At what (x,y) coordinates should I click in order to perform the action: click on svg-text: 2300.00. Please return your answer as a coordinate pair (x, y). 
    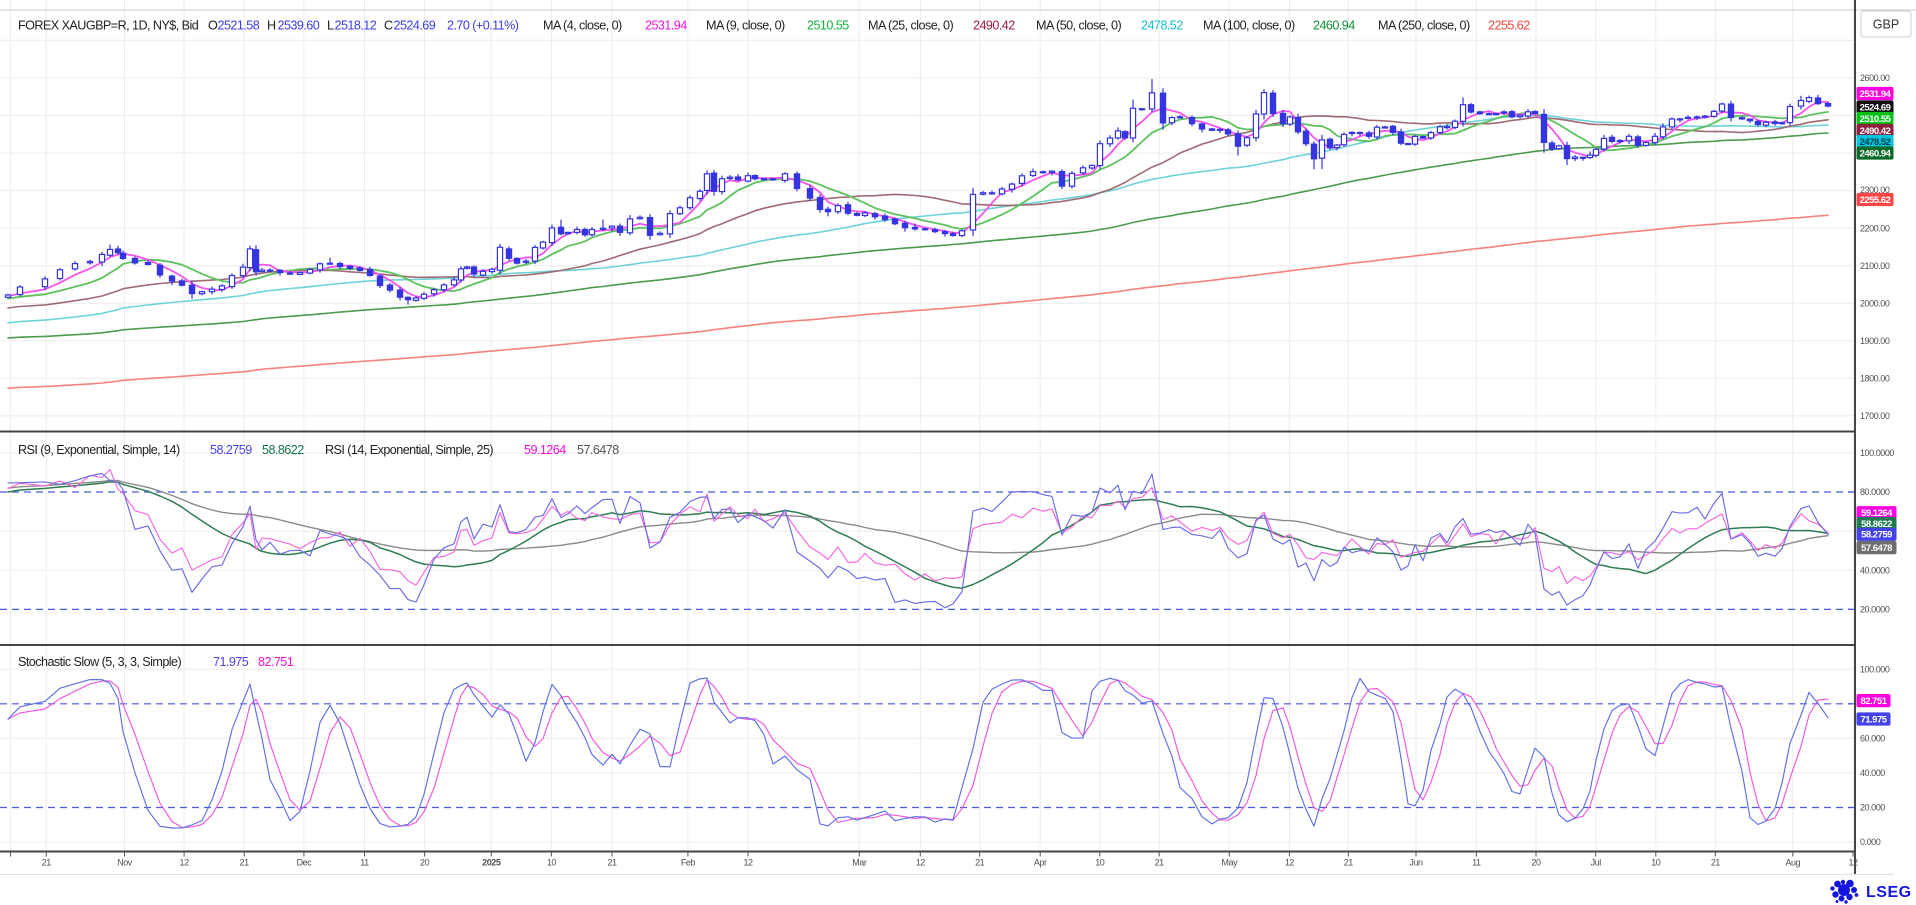
    Looking at the image, I should click on (1875, 190).